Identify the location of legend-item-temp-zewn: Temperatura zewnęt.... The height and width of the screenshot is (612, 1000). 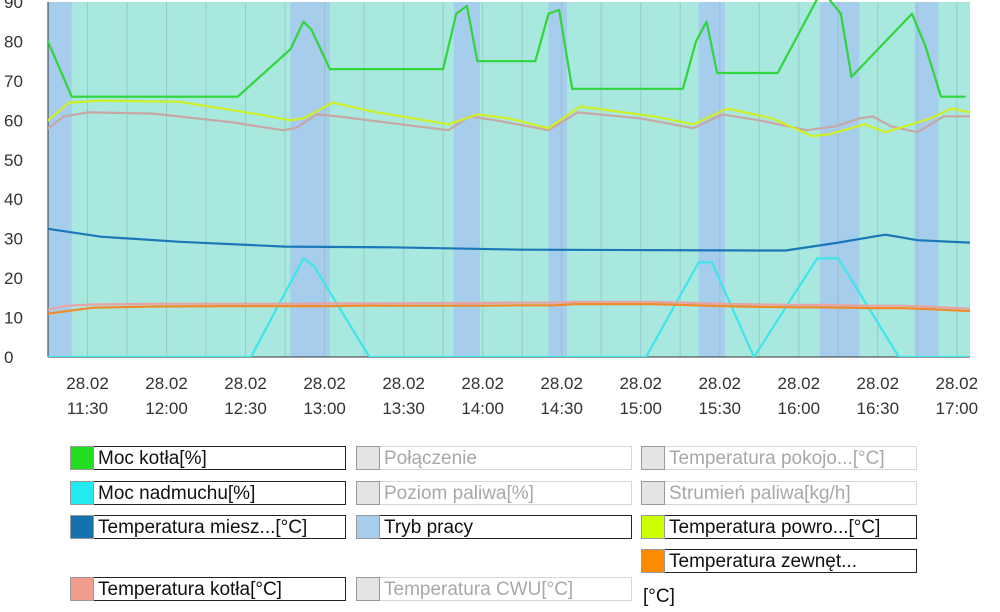
(779, 561).